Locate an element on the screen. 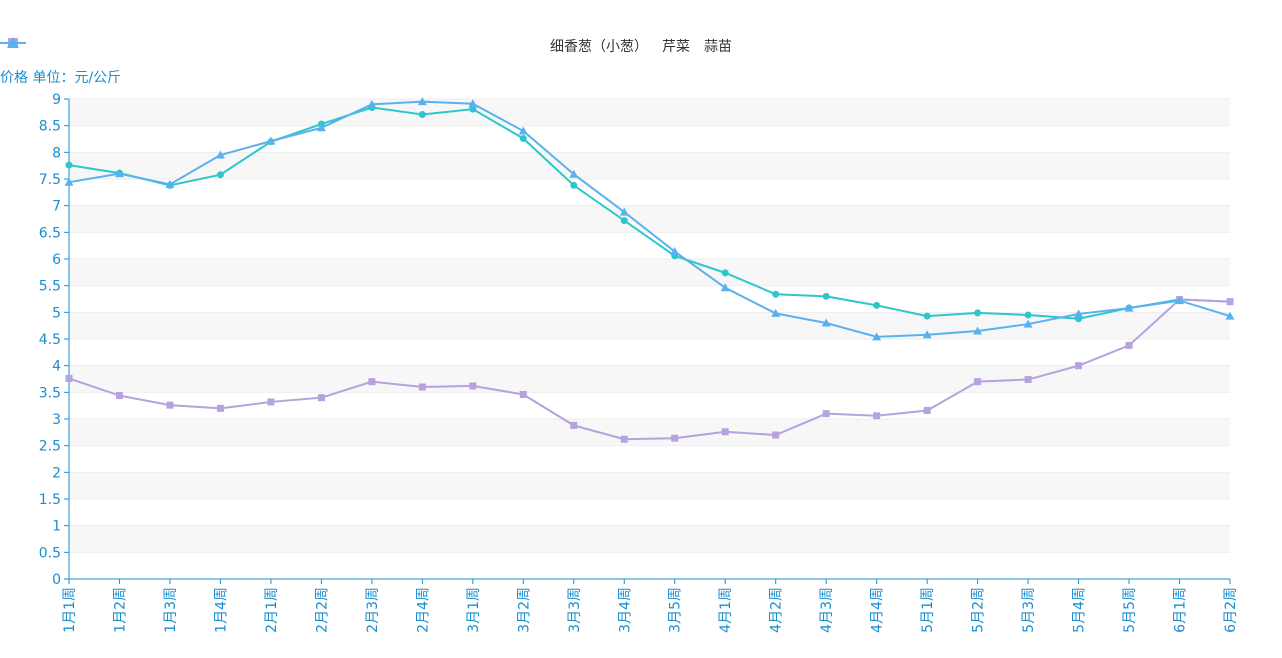 The image size is (1282, 658). x-tick-label: 2月2周 is located at coordinates (322, 610).